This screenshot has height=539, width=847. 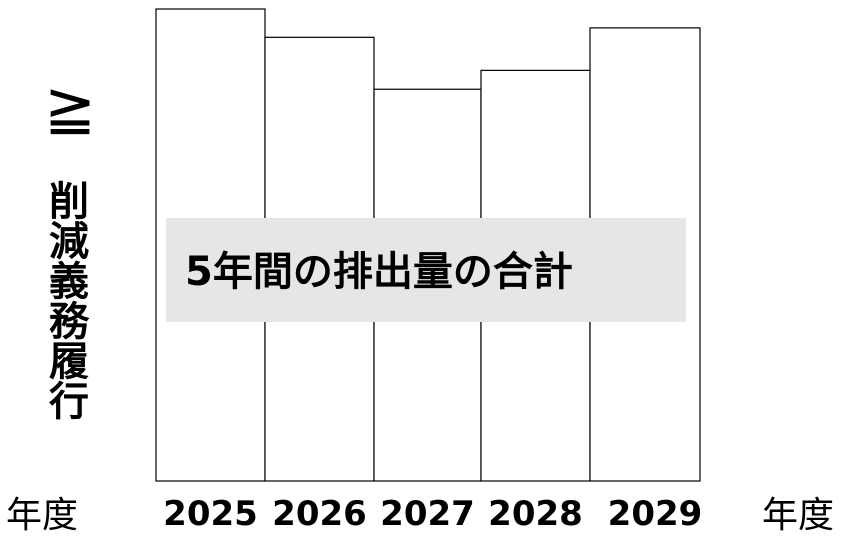 I want to click on year-label-2027: 2027, so click(x=427, y=514).